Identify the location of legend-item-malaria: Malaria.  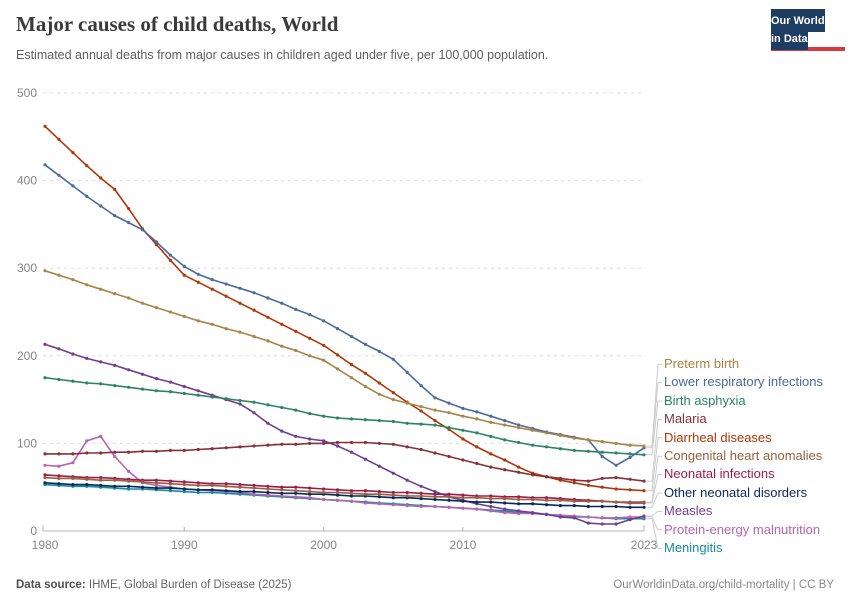
(685, 419).